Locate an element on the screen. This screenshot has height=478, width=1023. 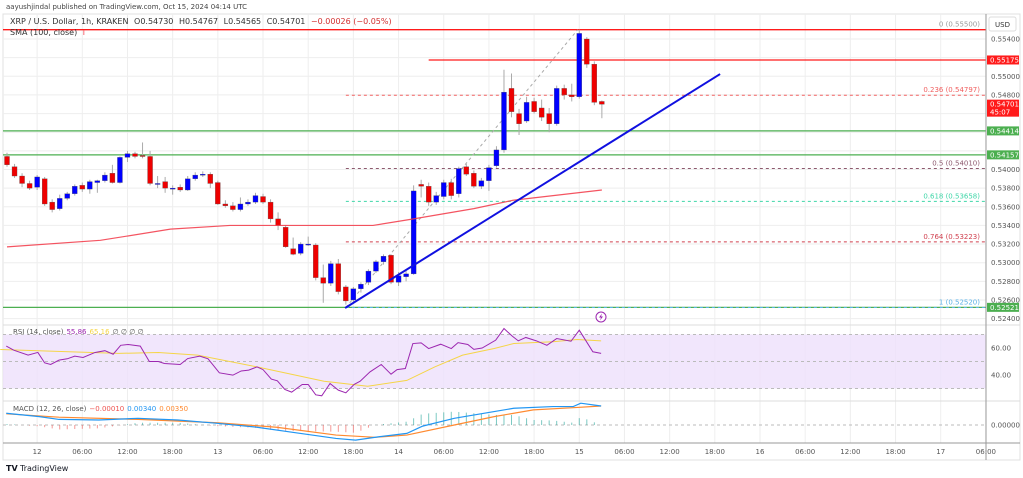
price-tick-label: 0.53000 is located at coordinates (1005, 263).